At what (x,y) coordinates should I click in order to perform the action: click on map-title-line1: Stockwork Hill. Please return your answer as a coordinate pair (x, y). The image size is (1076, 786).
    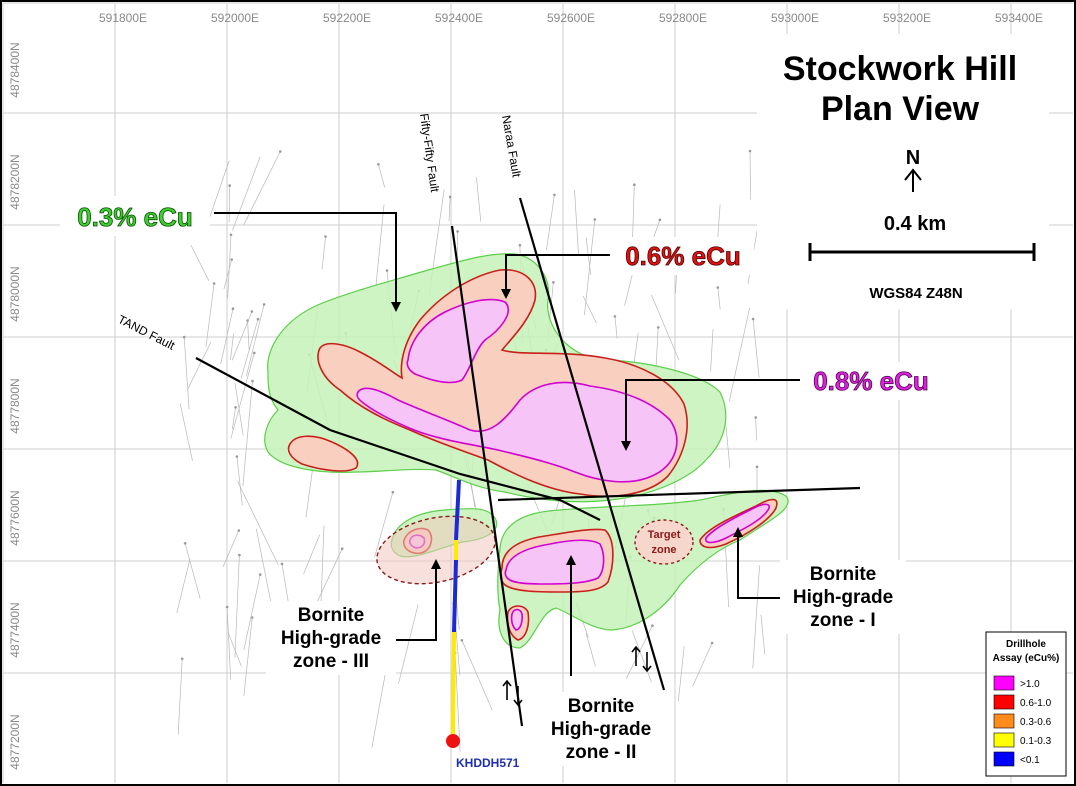
    Looking at the image, I should click on (900, 69).